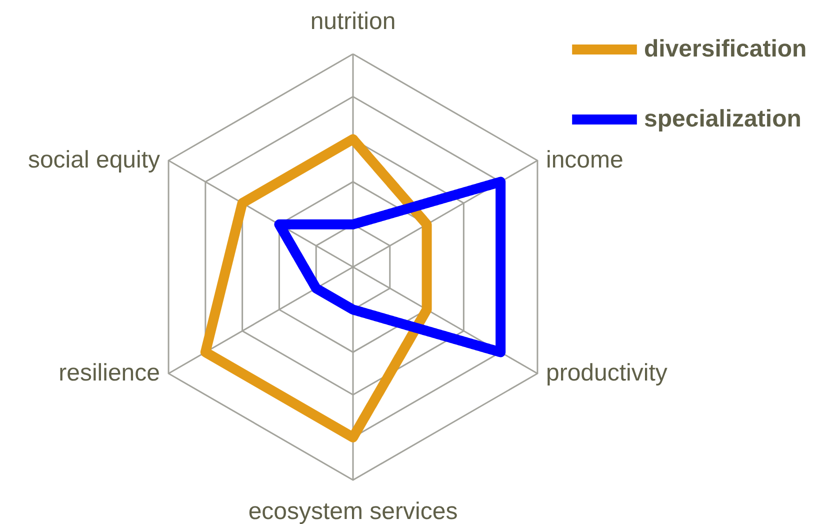 Image resolution: width=819 pixels, height=524 pixels. Describe the element at coordinates (353, 511) in the screenshot. I see `spoke-label: ecosystem services` at that location.